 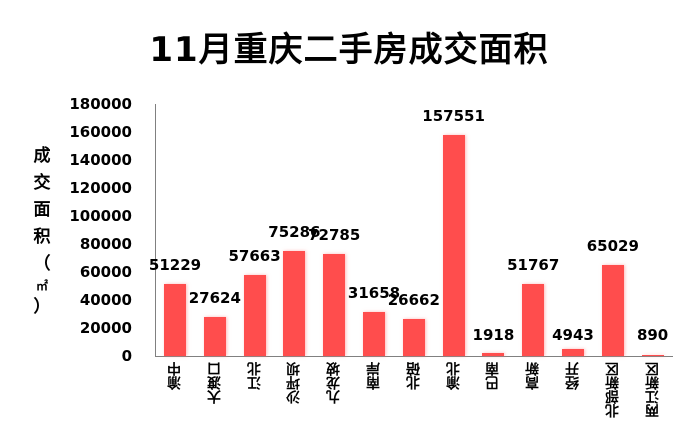 I want to click on bar-value-label: 51229, so click(x=175, y=265).